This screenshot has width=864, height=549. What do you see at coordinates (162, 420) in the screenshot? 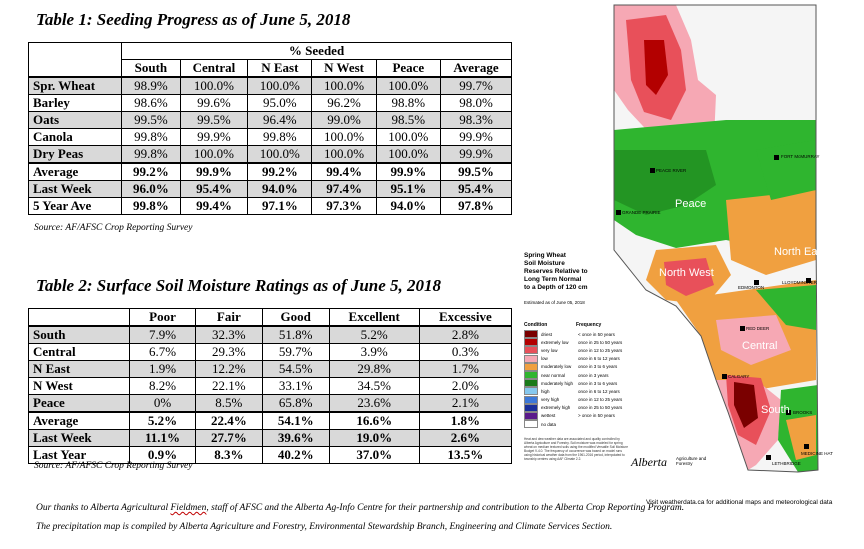
I see `table-cell: 5.2%` at bounding box center [162, 420].